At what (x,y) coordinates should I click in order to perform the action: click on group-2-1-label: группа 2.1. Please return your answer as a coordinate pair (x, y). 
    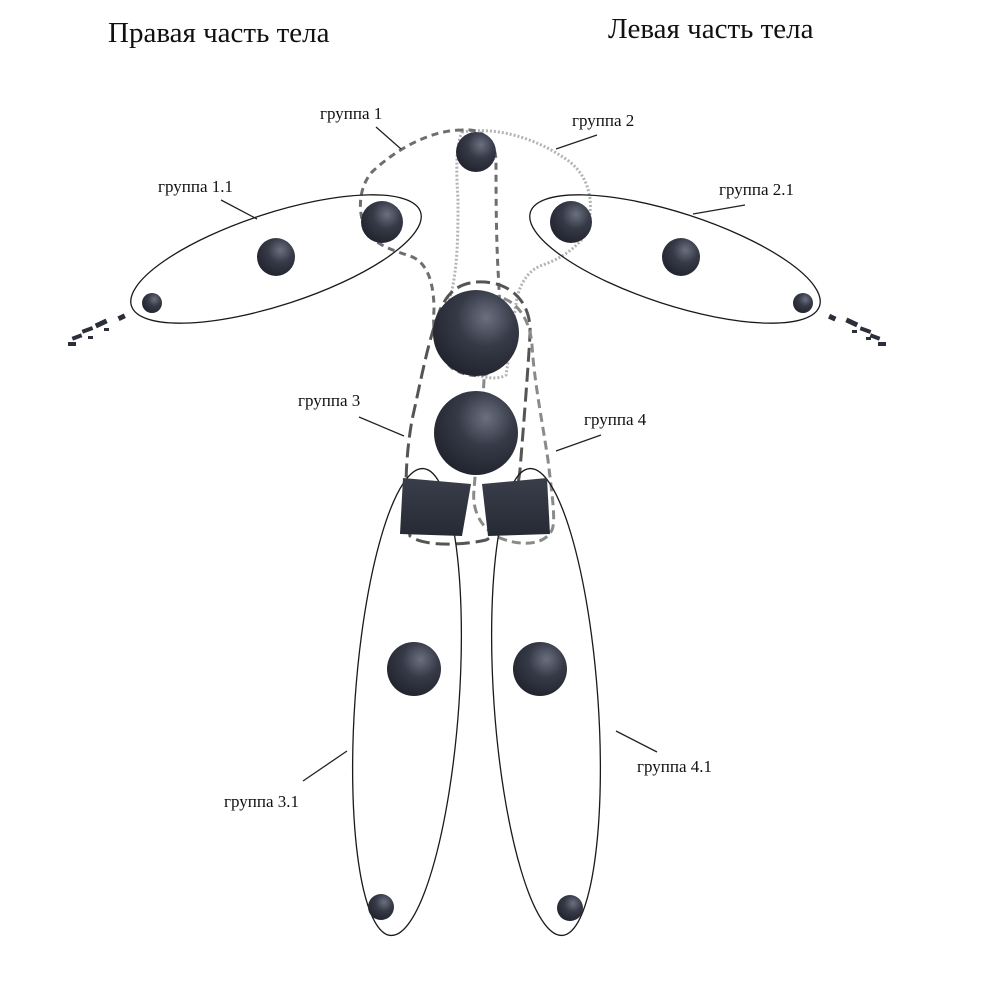
    Looking at the image, I should click on (756, 189).